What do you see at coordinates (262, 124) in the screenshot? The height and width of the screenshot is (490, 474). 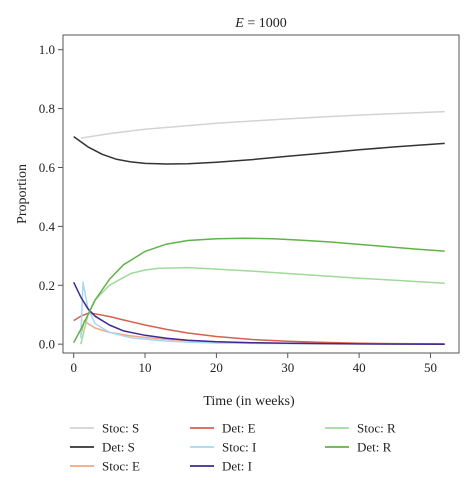 I see `series-line-stoc-s` at bounding box center [262, 124].